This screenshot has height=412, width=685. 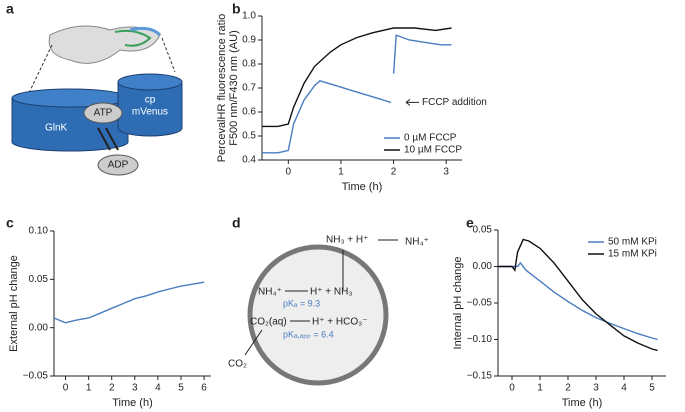 What do you see at coordinates (237, 364) in the screenshot?
I see `label: CO₂` at bounding box center [237, 364].